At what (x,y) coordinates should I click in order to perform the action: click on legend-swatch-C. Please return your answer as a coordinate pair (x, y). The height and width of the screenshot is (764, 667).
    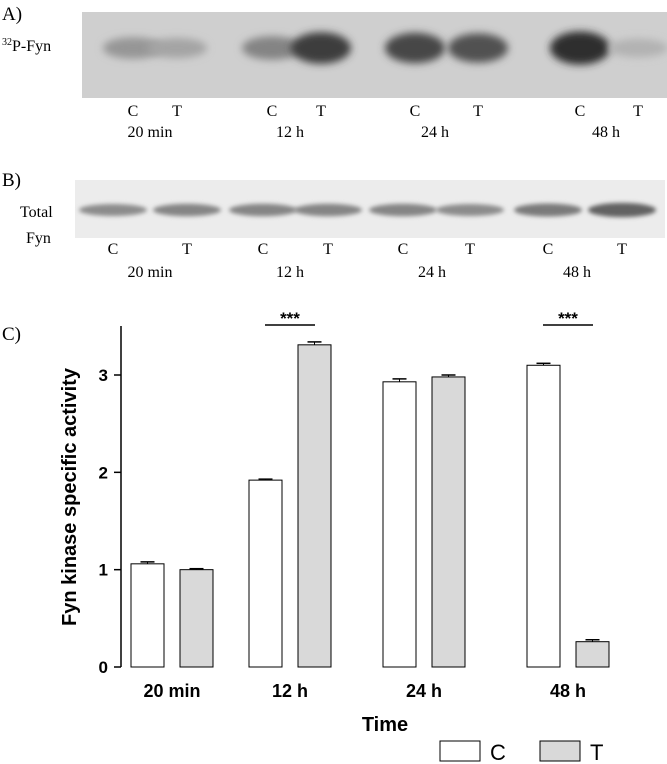
    Looking at the image, I should click on (460, 751).